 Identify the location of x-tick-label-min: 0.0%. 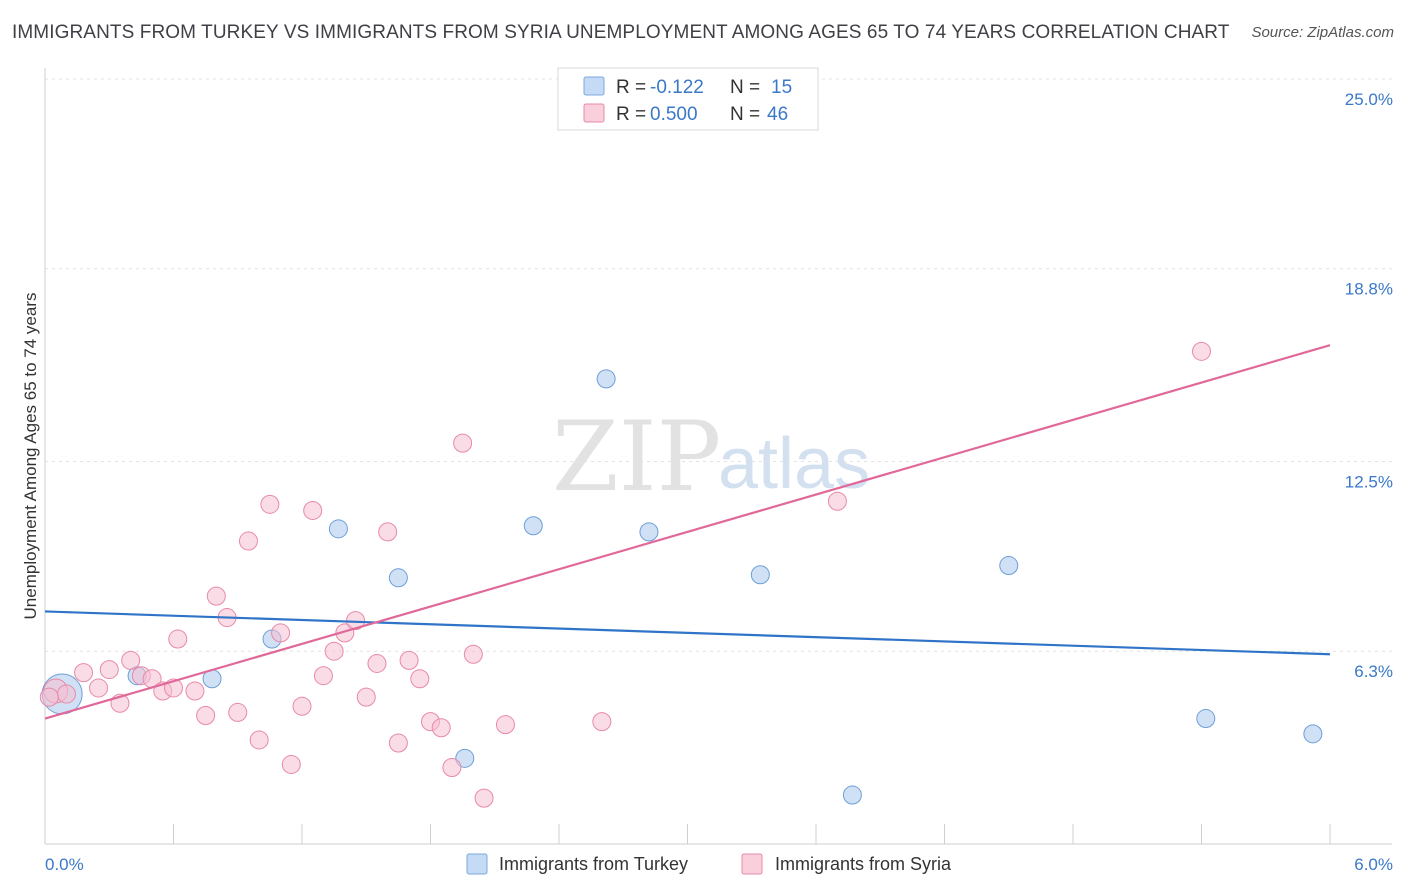
(64, 864).